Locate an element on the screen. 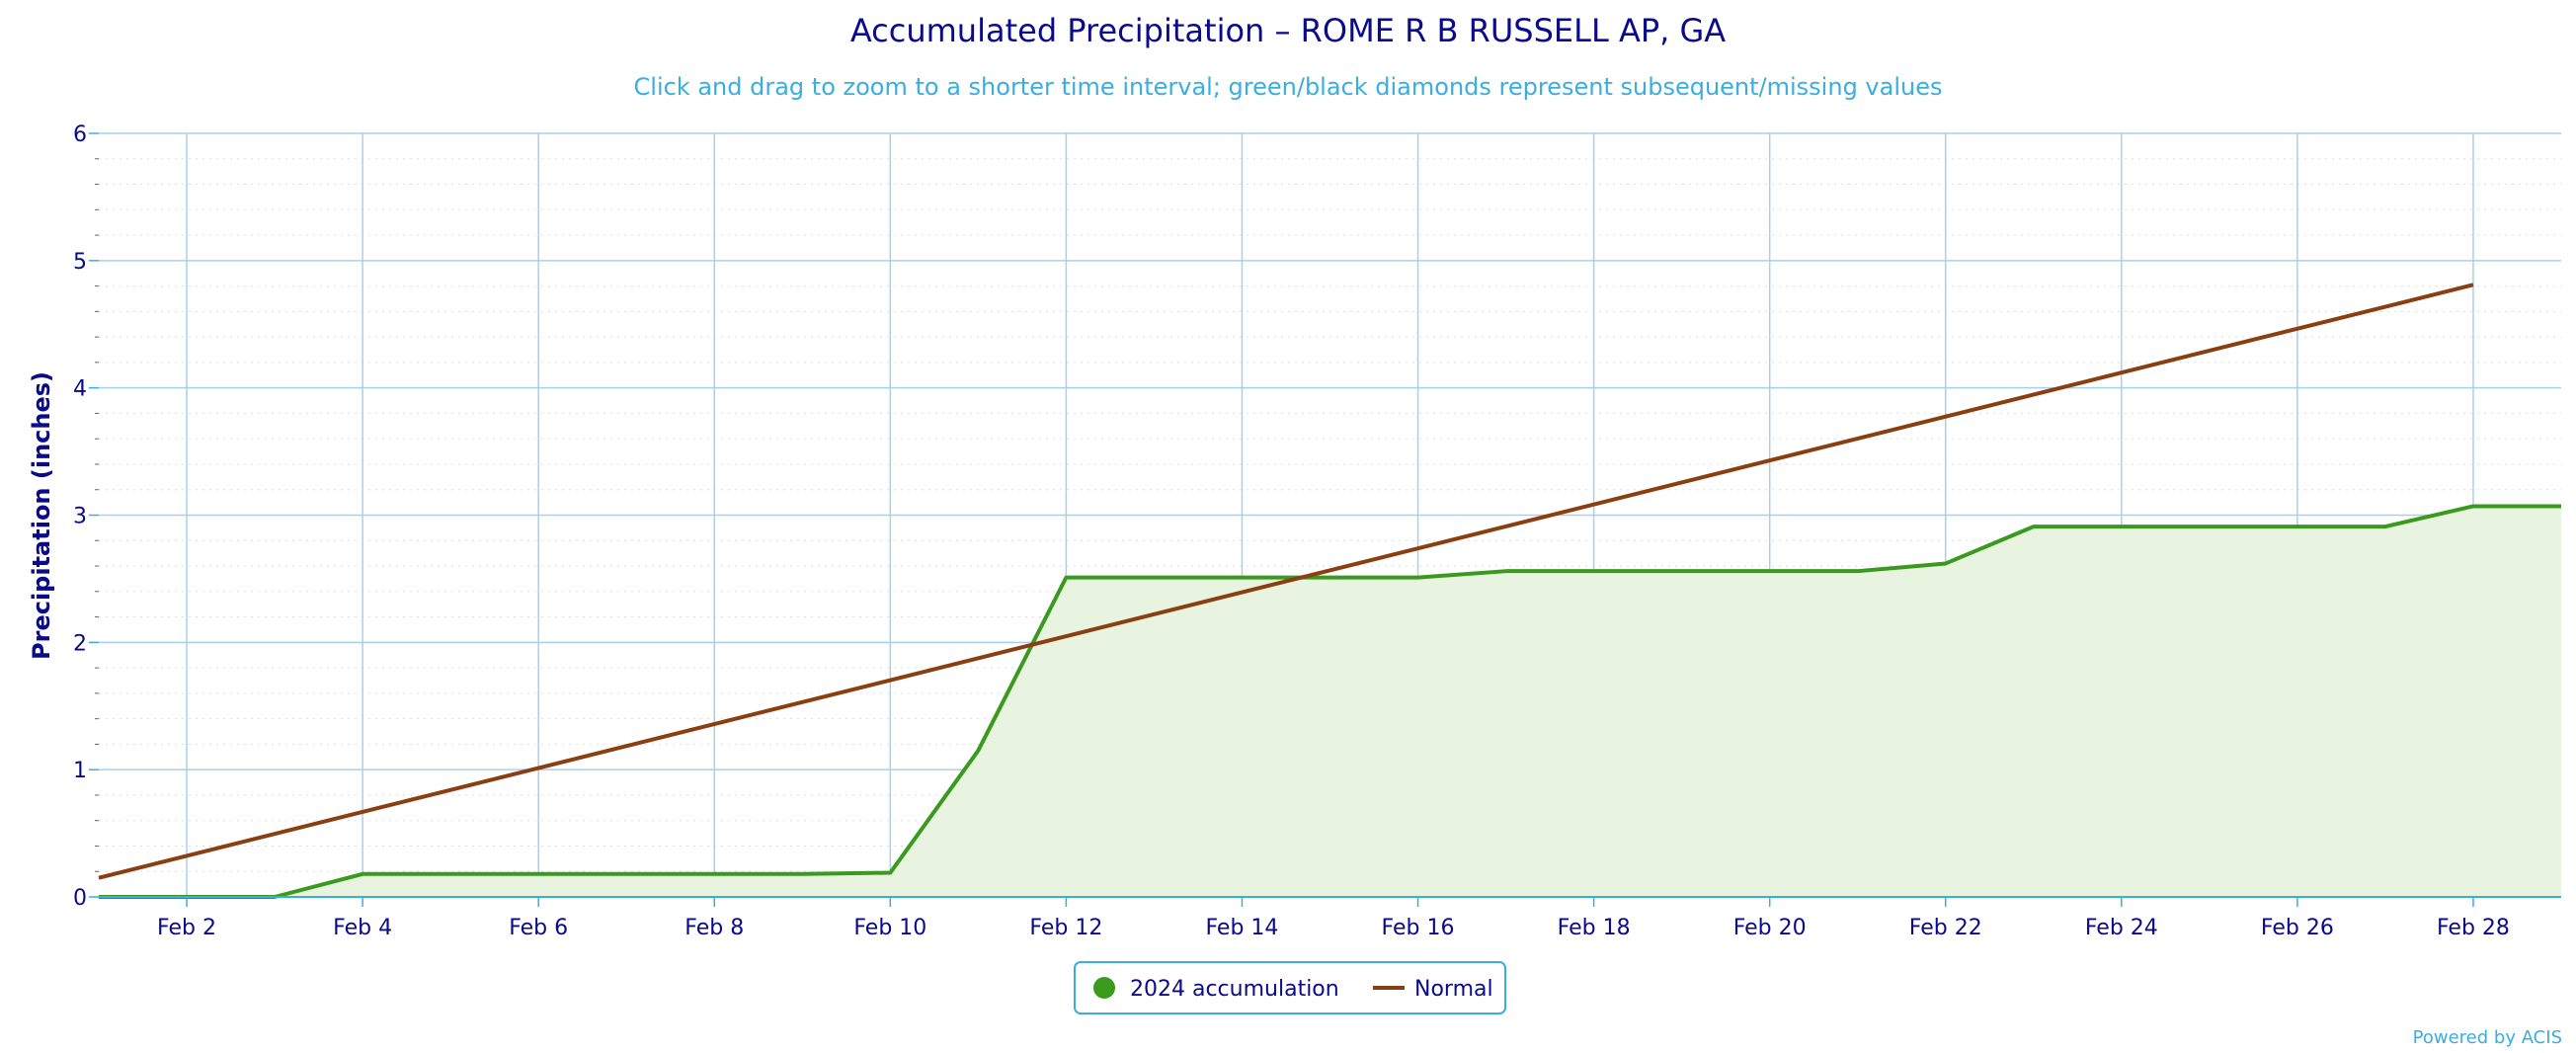 This screenshot has width=2576, height=1053. x-tick-label: Feb 28 is located at coordinates (2473, 928).